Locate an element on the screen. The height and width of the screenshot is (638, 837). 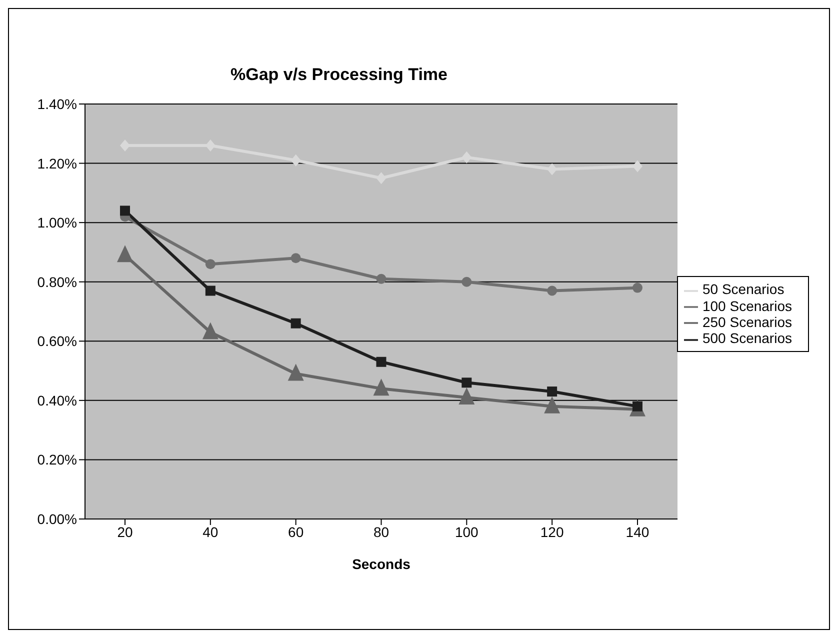
legend-label: 250 Scenarios is located at coordinates (747, 322).